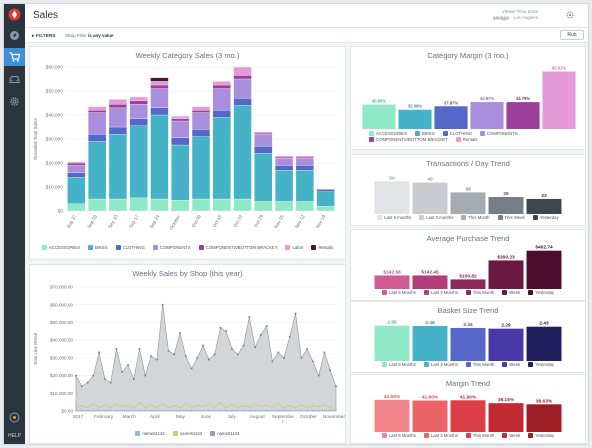 This screenshot has width=592, height=448. What do you see at coordinates (89, 35) in the screenshot?
I see `filter-summary: Shop Filter is any value` at bounding box center [89, 35].